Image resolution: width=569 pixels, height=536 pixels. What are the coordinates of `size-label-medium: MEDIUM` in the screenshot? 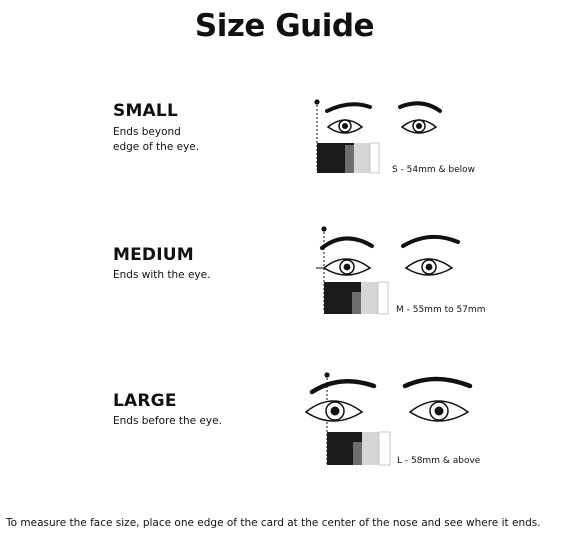 It's located at (153, 255).